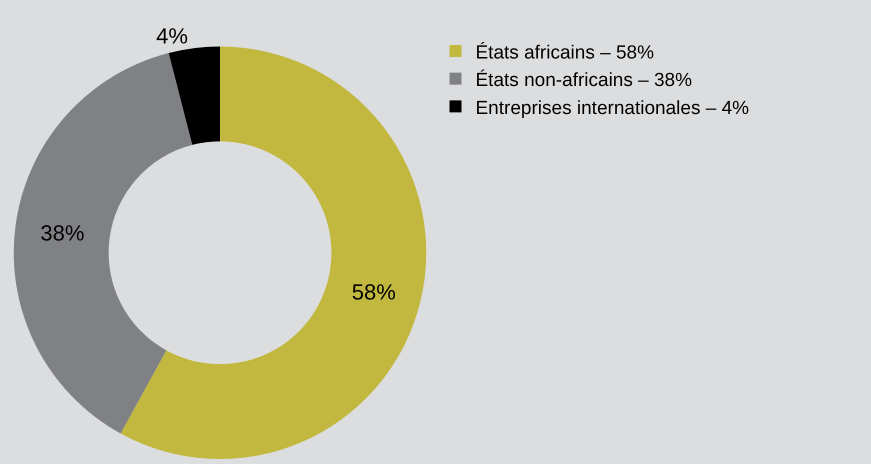 This screenshot has width=871, height=464. I want to click on data-label: 38%, so click(62, 233).